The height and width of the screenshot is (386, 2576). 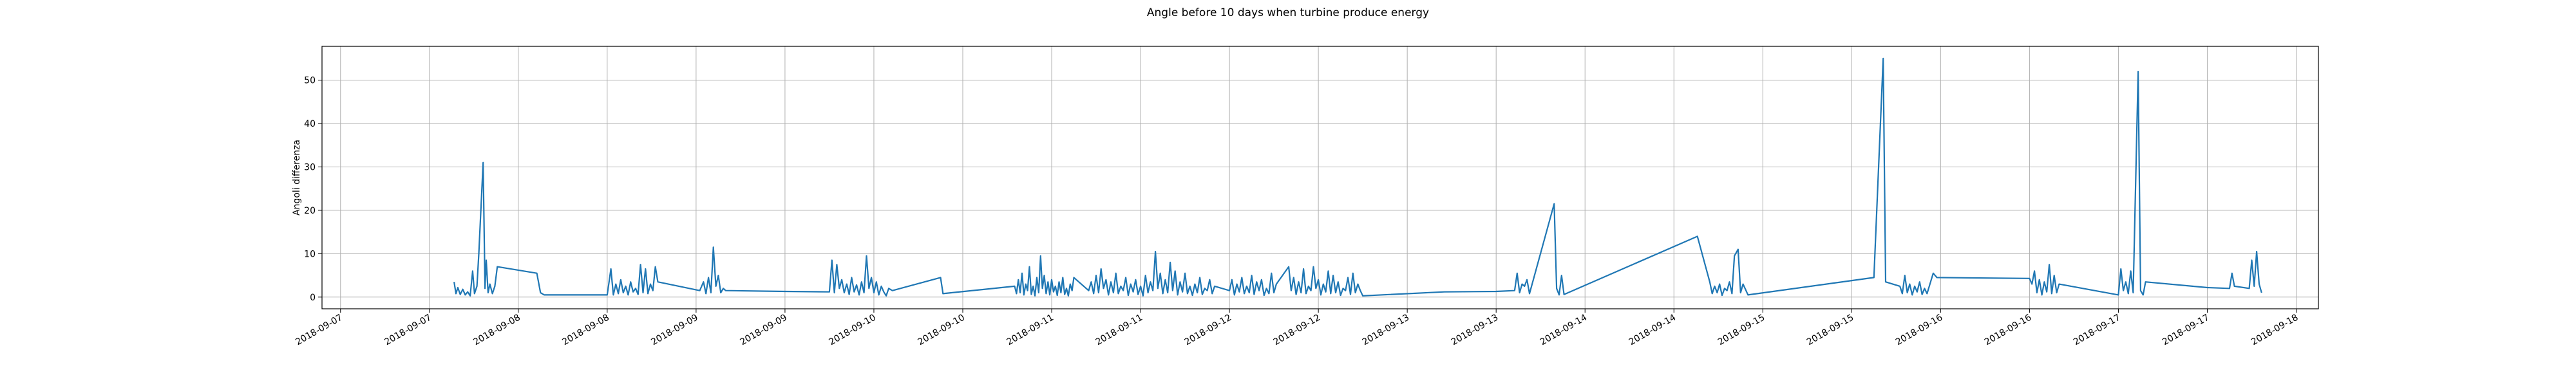 I want to click on y-tick-label: 40, so click(x=310, y=124).